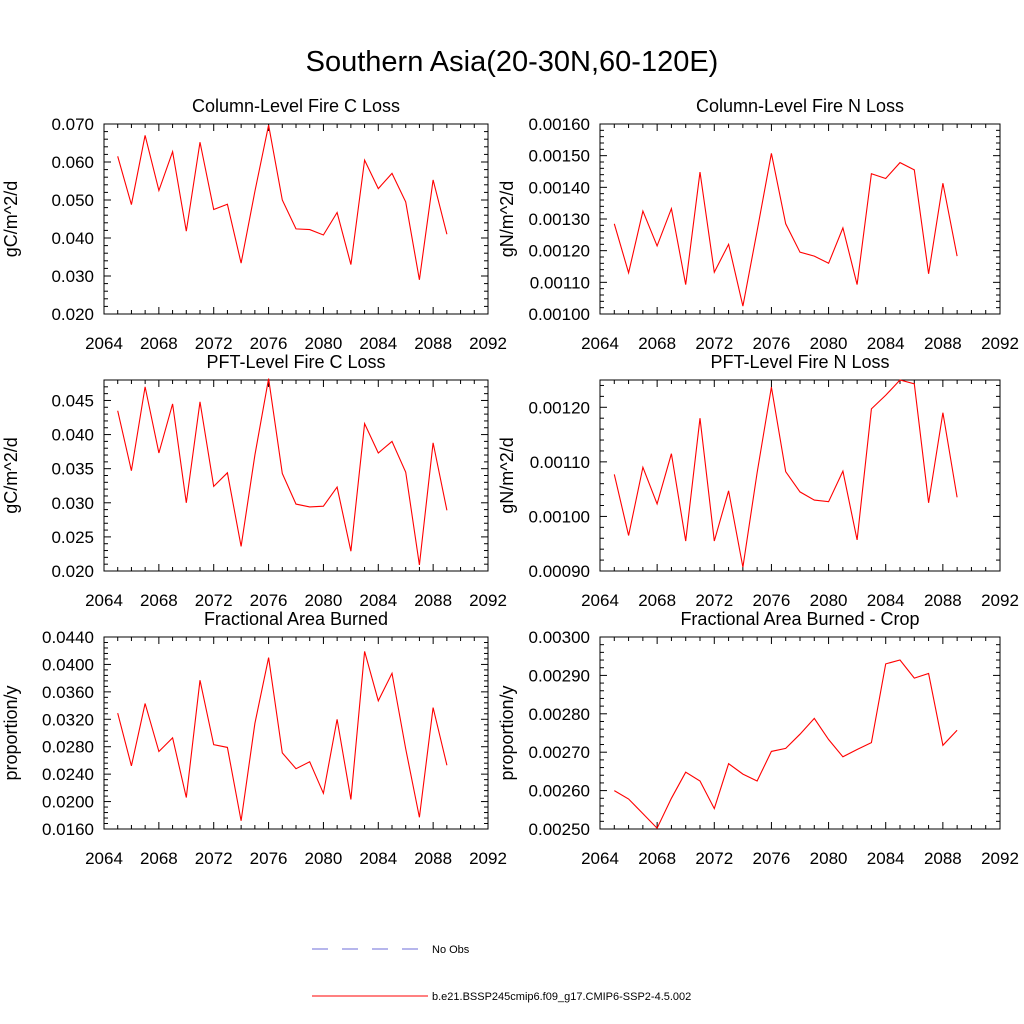 The image size is (1024, 1024). What do you see at coordinates (72, 124) in the screenshot?
I see `y-tick-label: 0.070` at bounding box center [72, 124].